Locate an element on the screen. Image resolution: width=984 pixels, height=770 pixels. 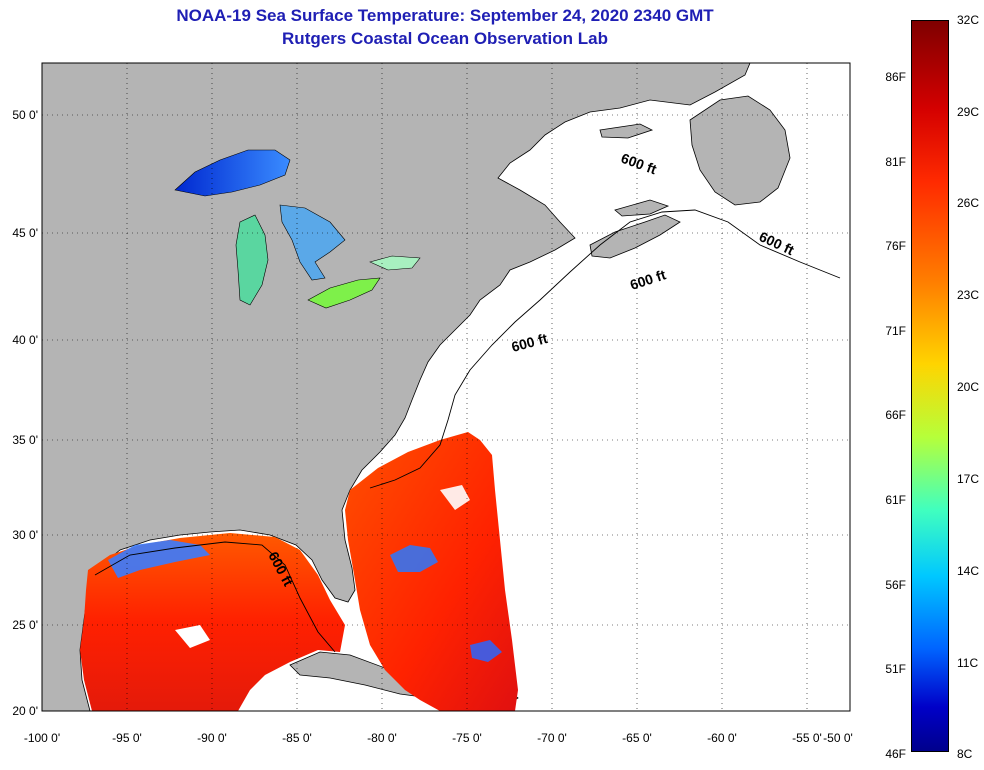
lon-label: -85 0' is located at coordinates (297, 738).